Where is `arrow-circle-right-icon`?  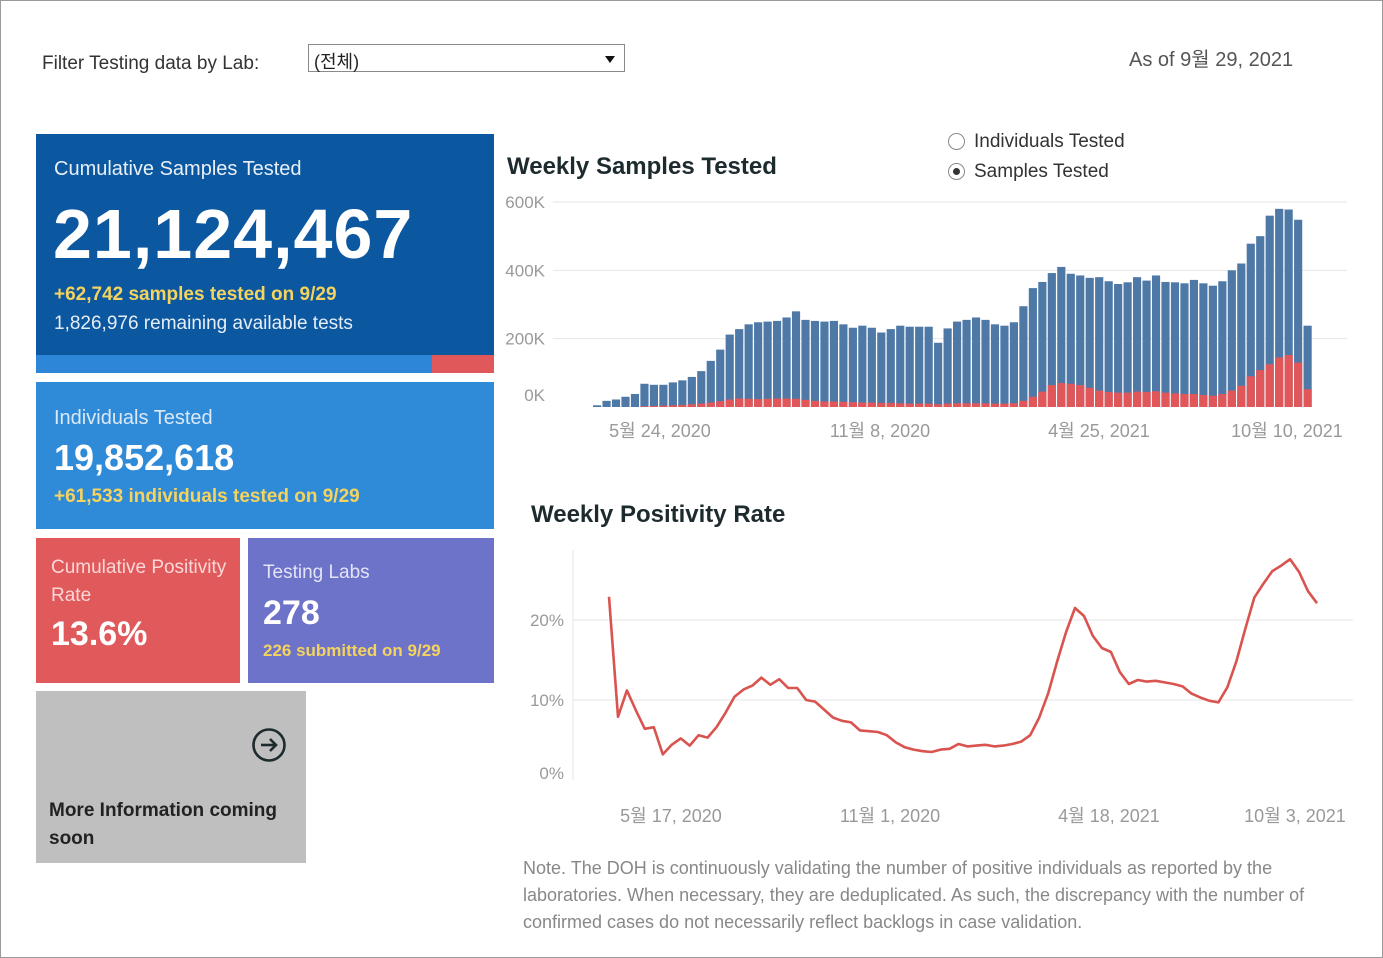 arrow-circle-right-icon is located at coordinates (269, 745).